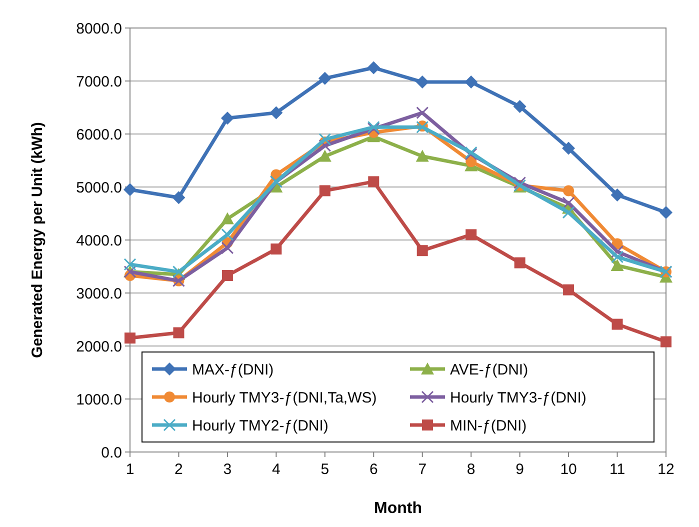 The width and height of the screenshot is (699, 527). Describe the element at coordinates (99, 29) in the screenshot. I see `y-tick-label: 8000.0` at that location.